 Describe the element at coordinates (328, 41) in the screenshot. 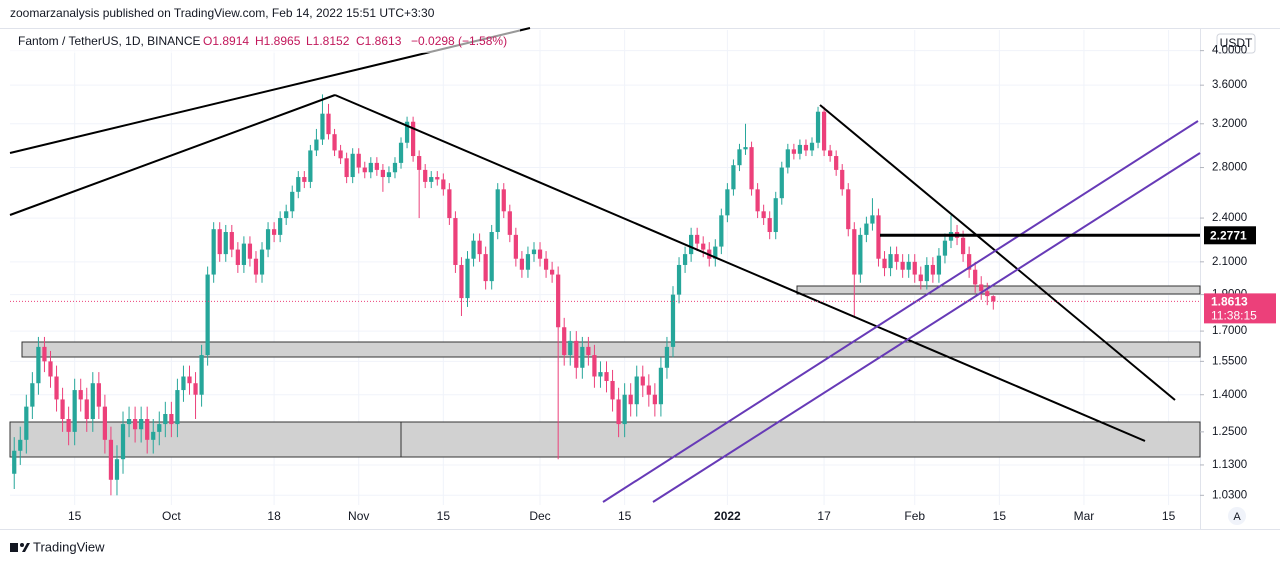

I see `ohlc-low: L1.8152` at that location.